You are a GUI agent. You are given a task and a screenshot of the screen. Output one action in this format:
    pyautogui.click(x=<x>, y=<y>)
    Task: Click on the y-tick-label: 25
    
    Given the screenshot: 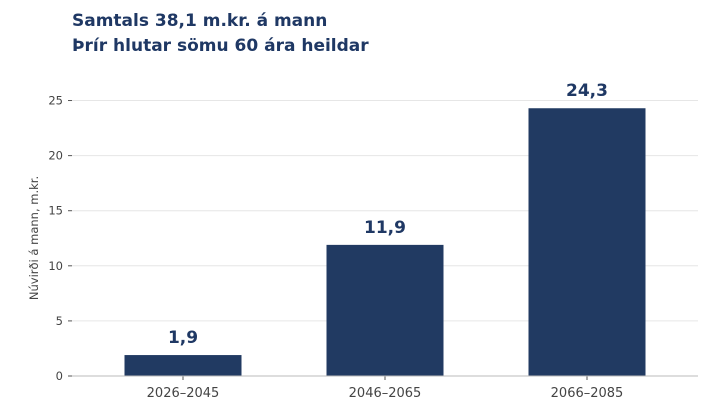 What is the action you would take?
    pyautogui.click(x=55, y=101)
    